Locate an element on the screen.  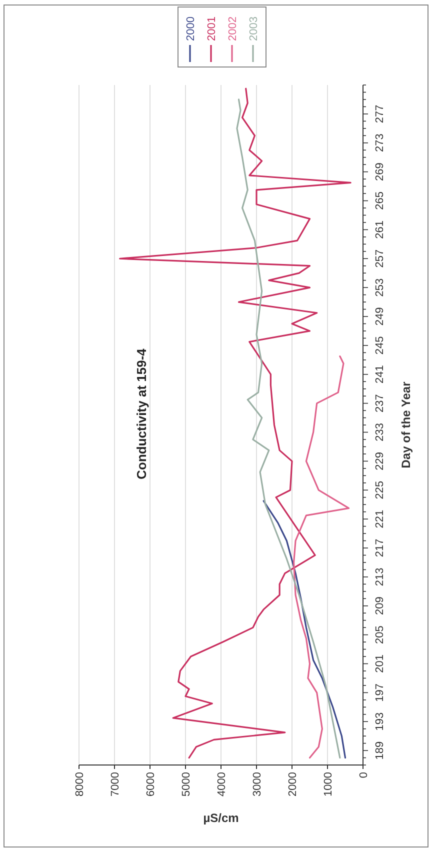
x-tick-label: 1000 is located at coordinates (328, 784).